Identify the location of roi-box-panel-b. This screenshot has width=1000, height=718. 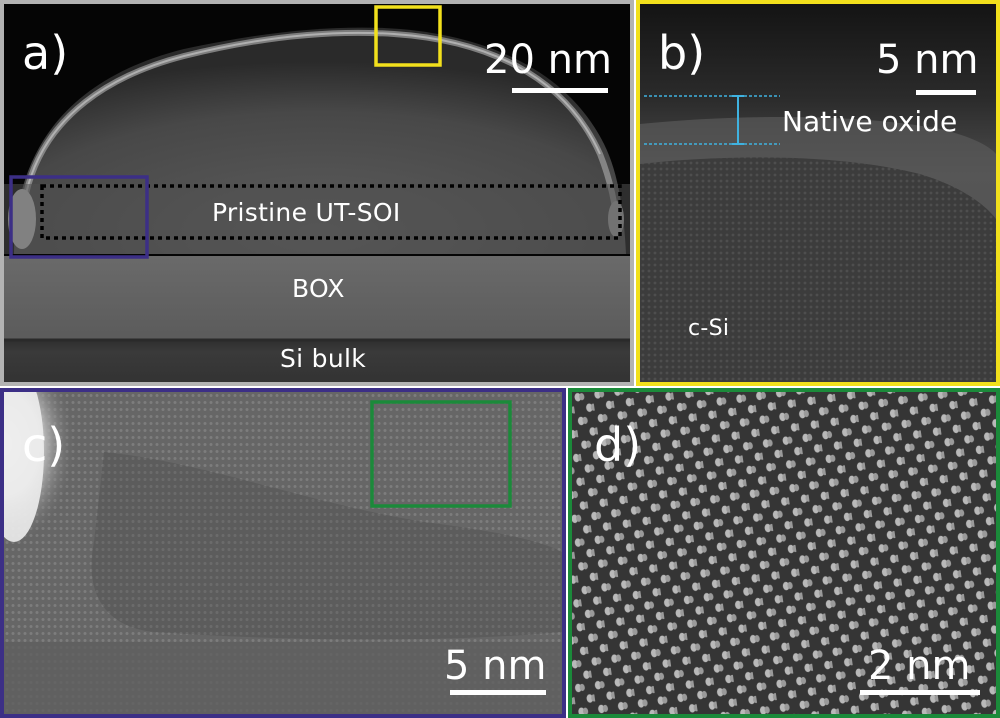
(408, 36).